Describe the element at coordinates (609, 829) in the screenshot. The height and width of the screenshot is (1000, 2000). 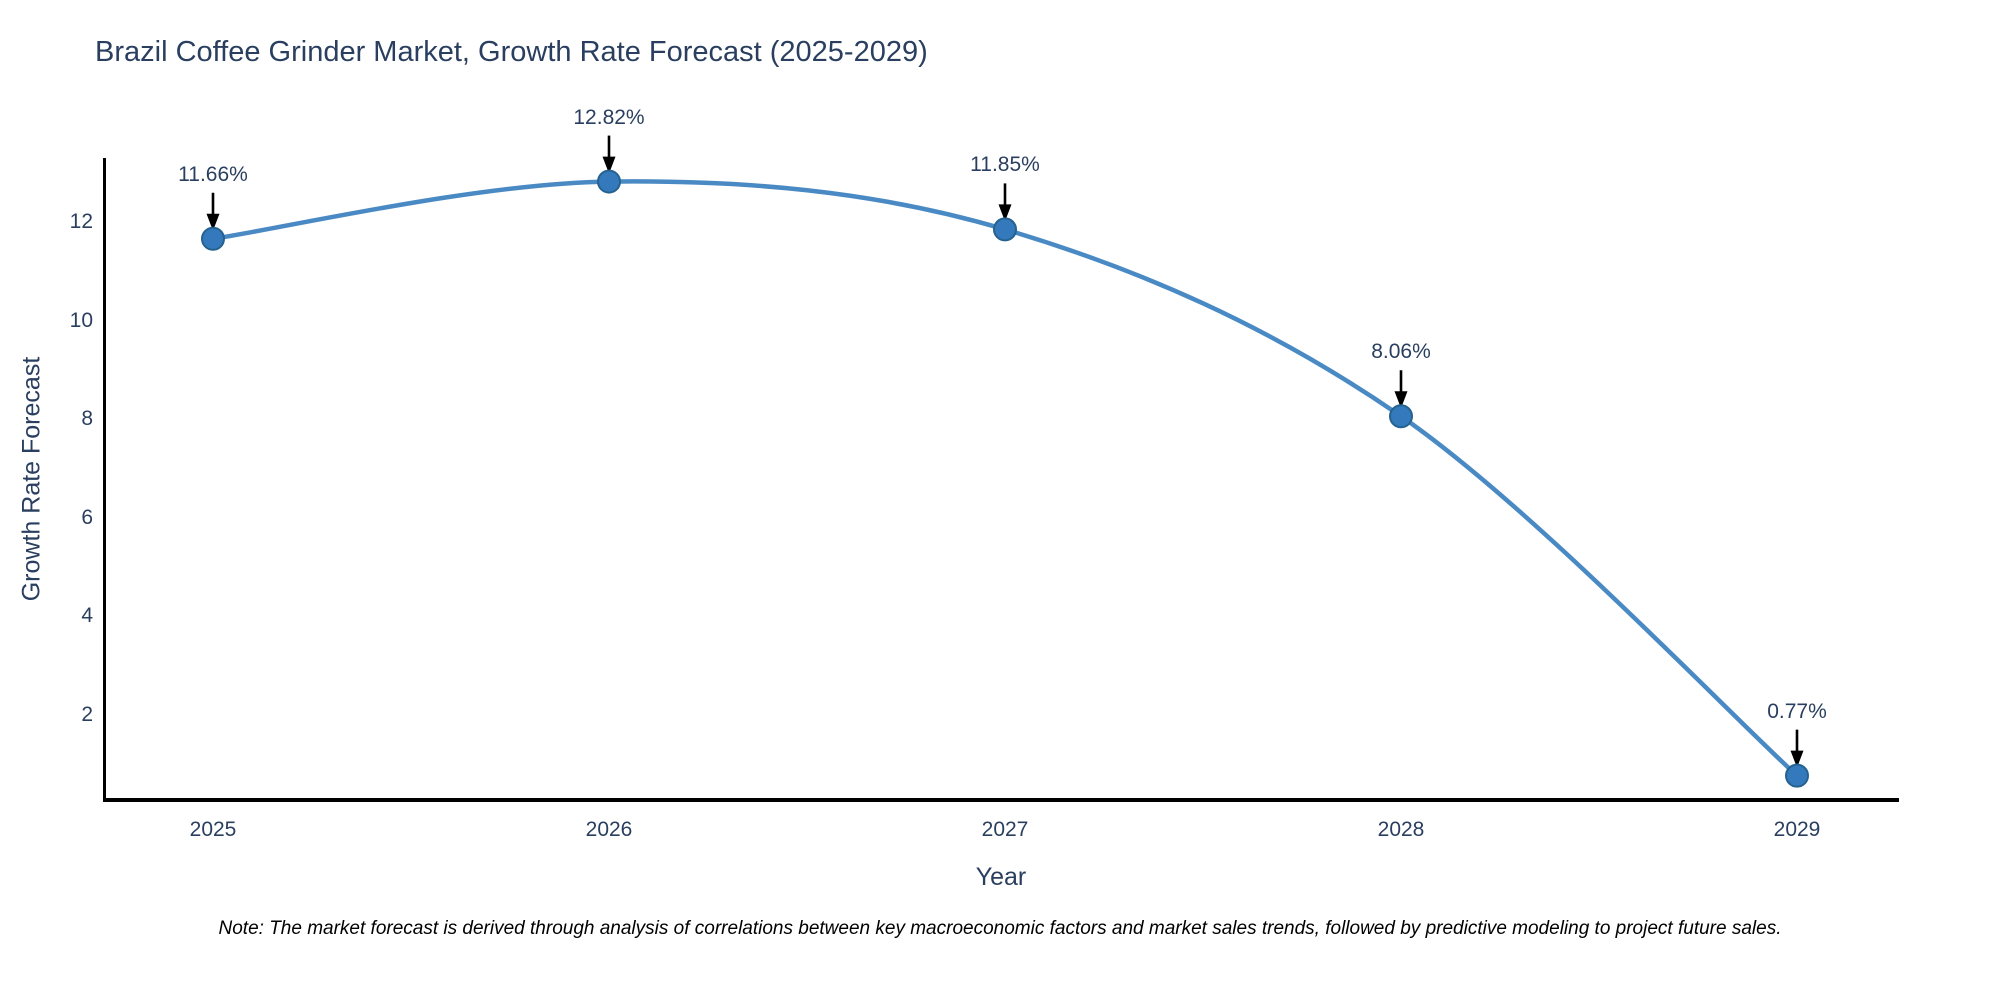
I see `x-tick-label: 2026` at that location.